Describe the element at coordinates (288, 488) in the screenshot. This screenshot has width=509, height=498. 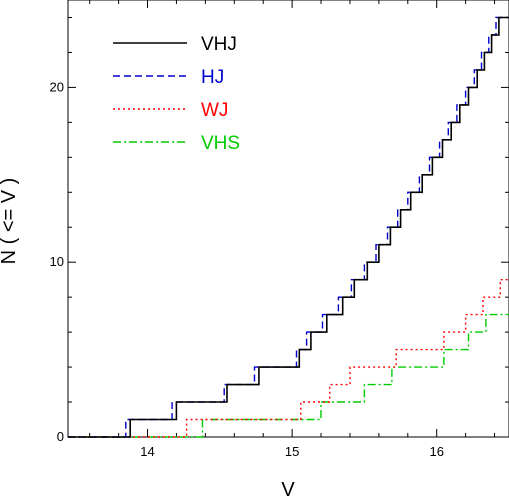
I see `x-axis-title: V` at that location.